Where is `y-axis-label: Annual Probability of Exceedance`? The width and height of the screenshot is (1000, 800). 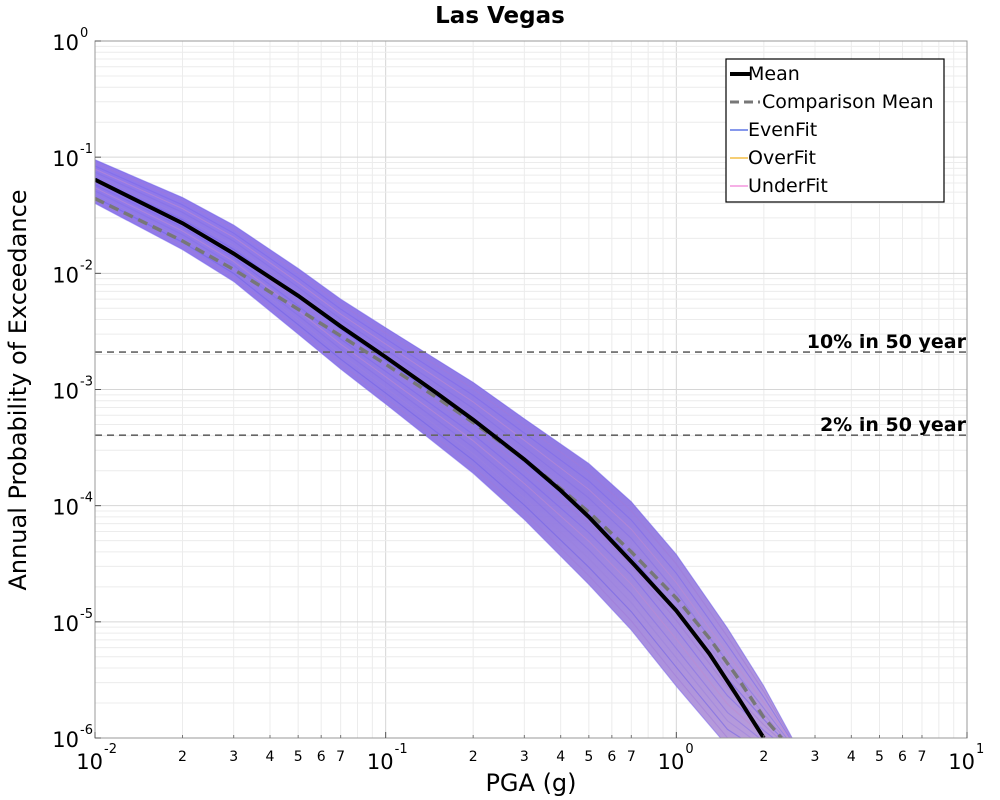 y-axis-label: Annual Probability of Exceedance is located at coordinates (18, 389).